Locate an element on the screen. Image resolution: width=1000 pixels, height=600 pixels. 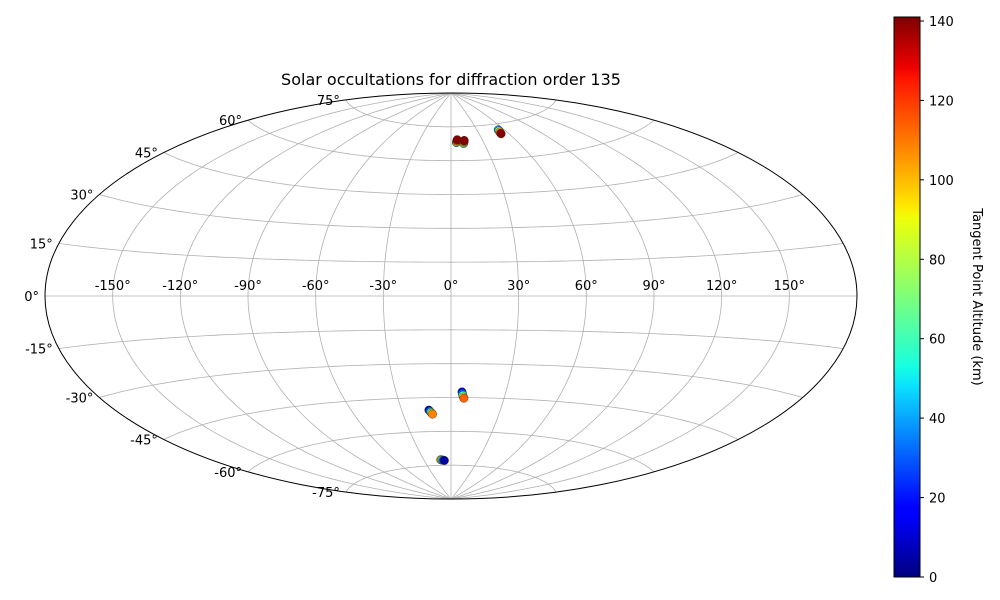
longitude-tick-label: 120° is located at coordinates (721, 286).